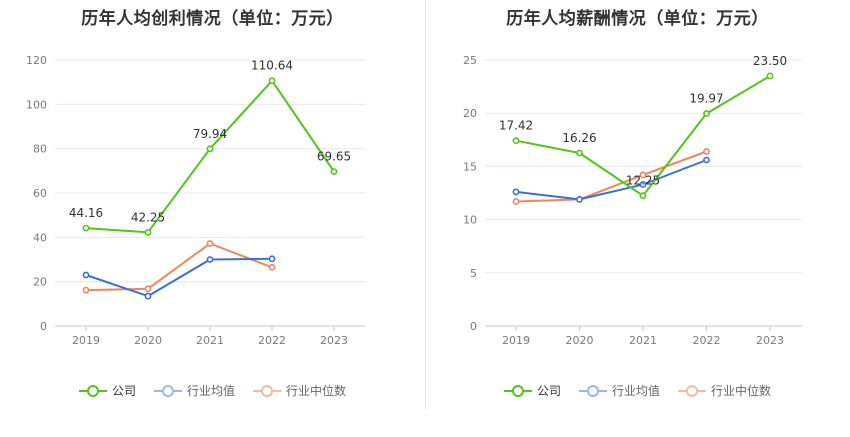  Describe the element at coordinates (579, 138) in the screenshot. I see `data-label: 16.26` at that location.